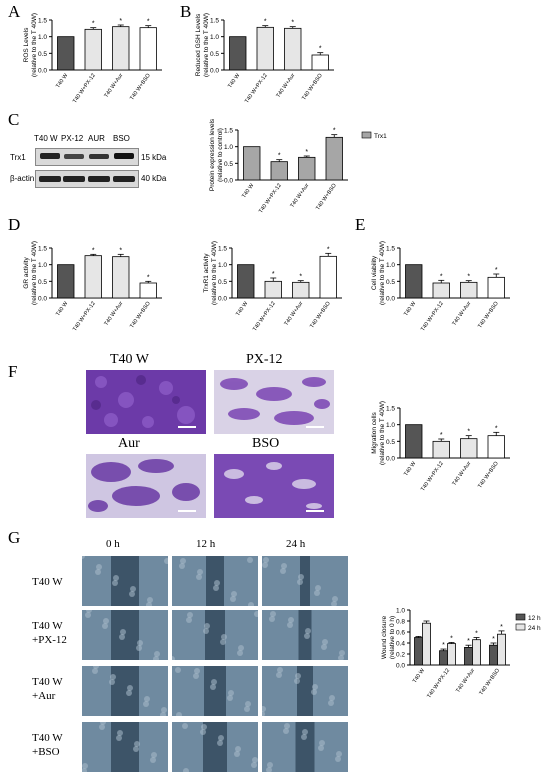  I want to click on x-tick-label: T40 W+BSO, so click(488, 474).